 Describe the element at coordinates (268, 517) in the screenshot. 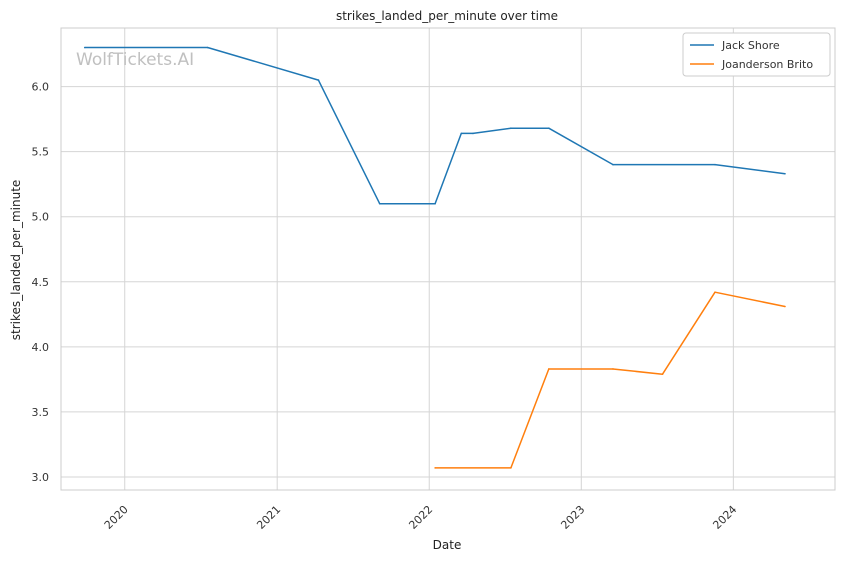

I see `x-tick-label: 2021` at that location.